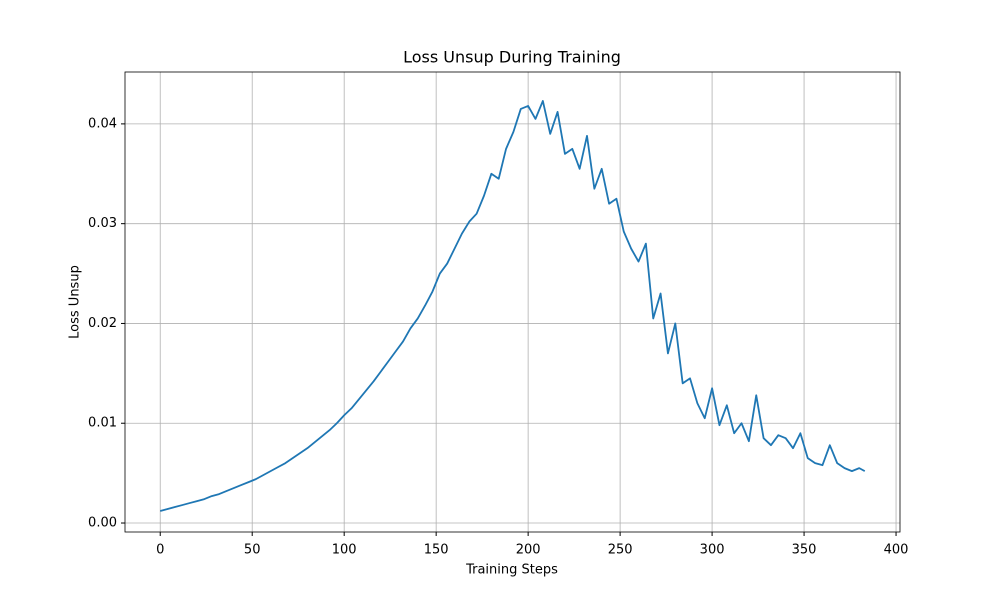 Image resolution: width=1000 pixels, height=600 pixels. Describe the element at coordinates (75, 302) in the screenshot. I see `y-axis-label: Loss Unsup` at that location.